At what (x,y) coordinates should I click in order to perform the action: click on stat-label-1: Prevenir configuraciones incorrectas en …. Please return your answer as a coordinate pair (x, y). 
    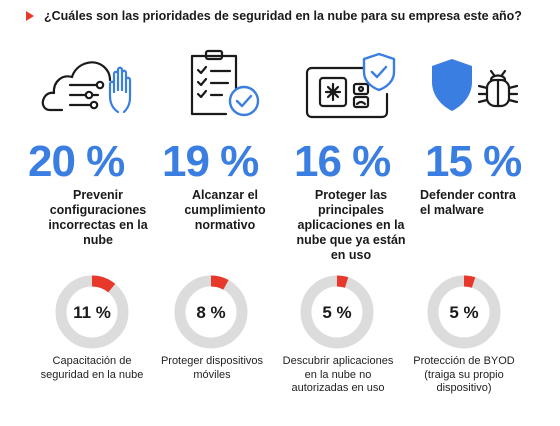
    Looking at the image, I should click on (98, 217).